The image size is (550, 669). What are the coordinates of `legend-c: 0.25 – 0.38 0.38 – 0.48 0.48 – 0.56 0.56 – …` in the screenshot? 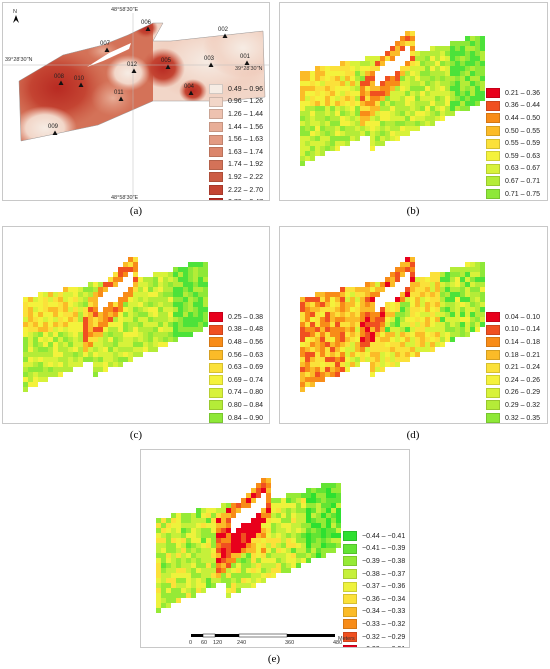 It's located at (236, 367).